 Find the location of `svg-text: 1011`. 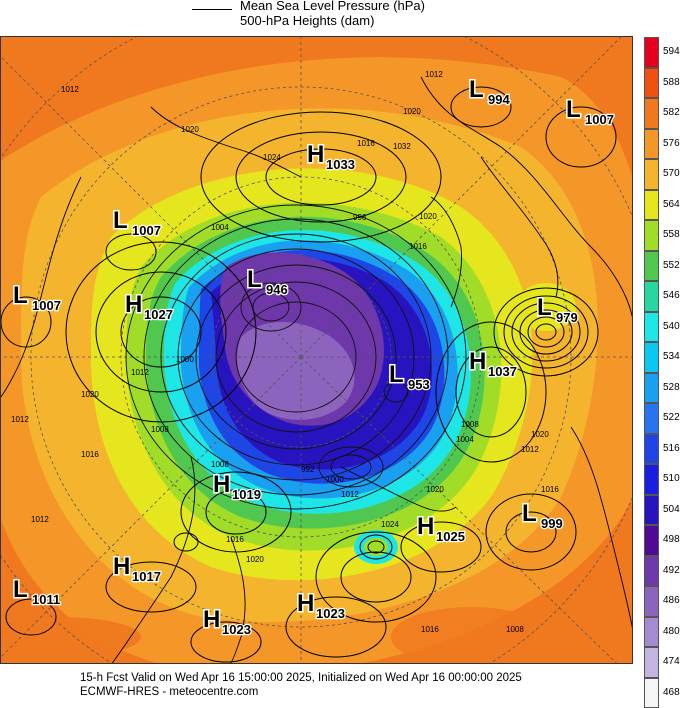

svg-text: 1011 is located at coordinates (46, 599).